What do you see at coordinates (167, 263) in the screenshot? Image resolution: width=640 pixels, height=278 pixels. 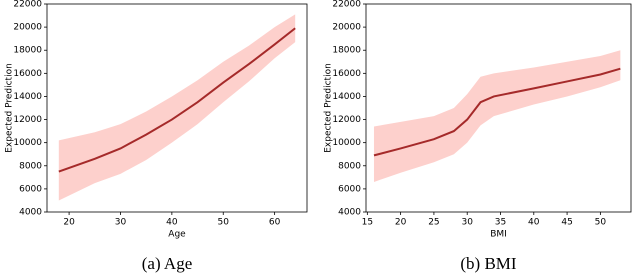 I see `caption: (a) Age` at bounding box center [167, 263].